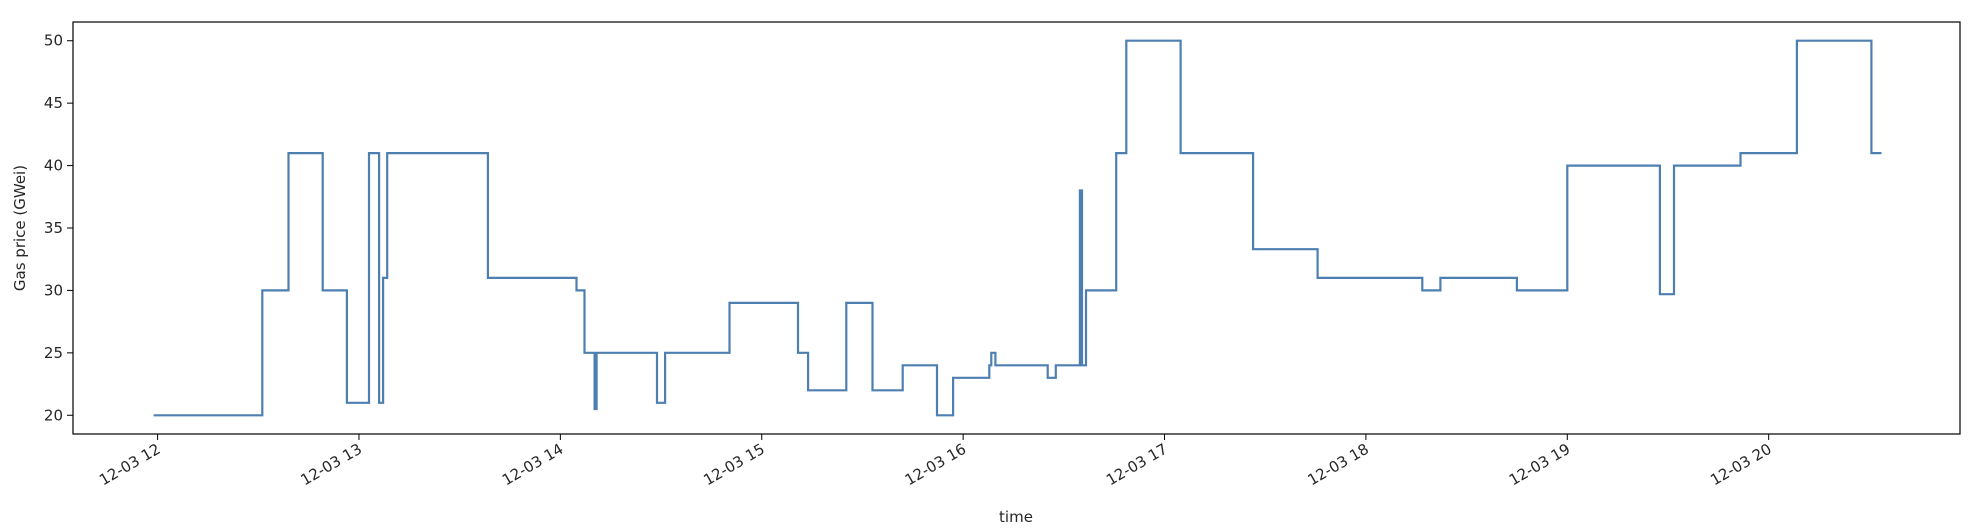 This screenshot has height=532, width=1978. What do you see at coordinates (53, 353) in the screenshot?
I see `y-tick-label: 25` at bounding box center [53, 353].